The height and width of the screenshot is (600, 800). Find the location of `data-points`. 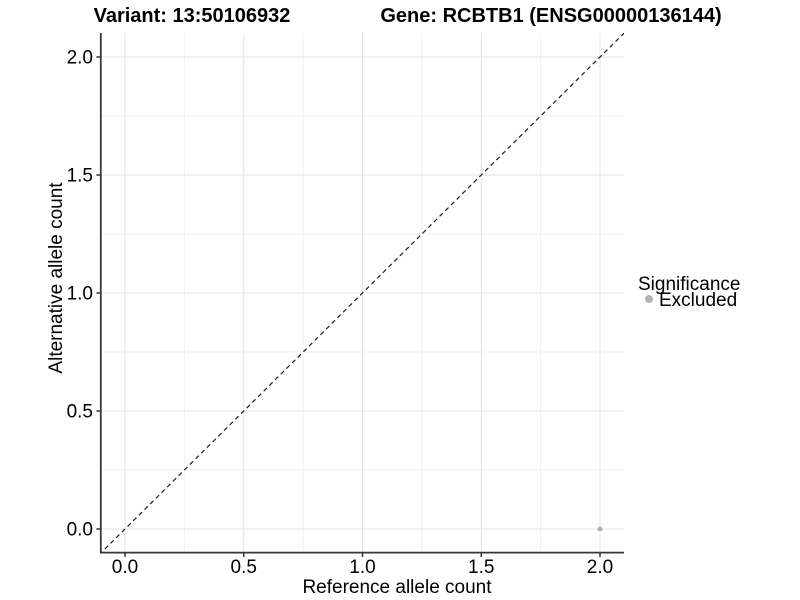

data-points is located at coordinates (600, 529).